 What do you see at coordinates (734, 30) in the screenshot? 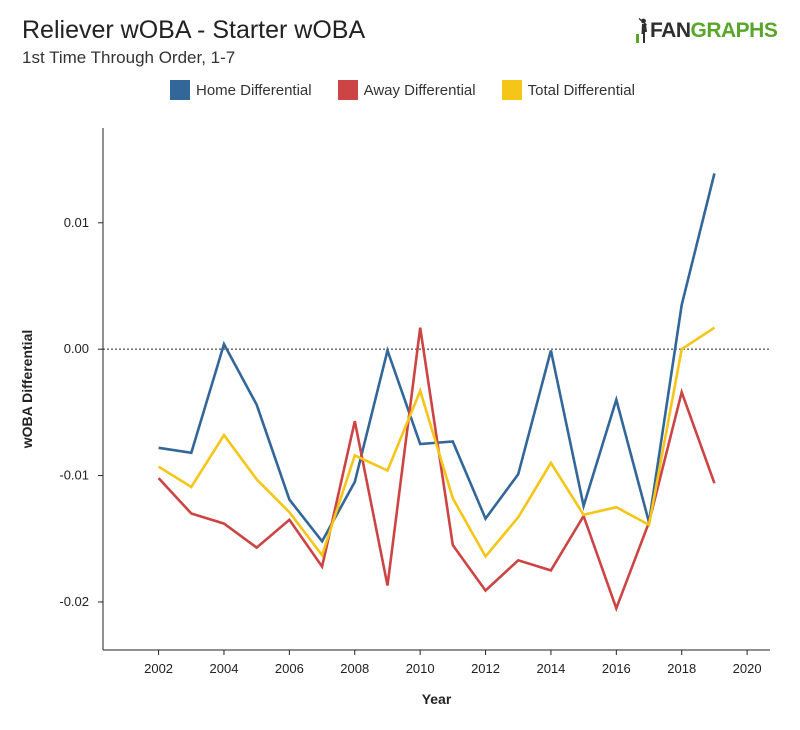
I see `logo-text-graphs: GRAPHS` at bounding box center [734, 30].